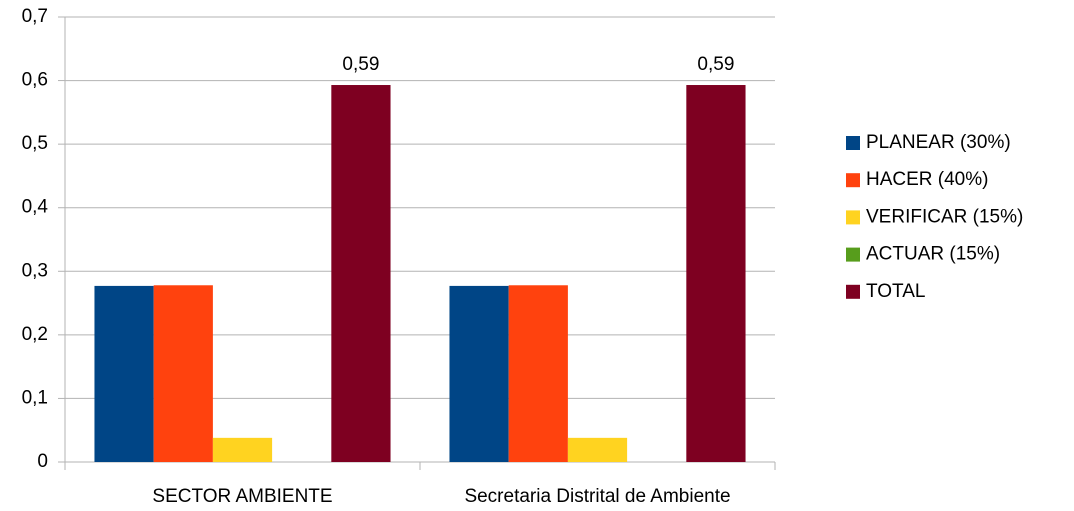 Image resolution: width=1074 pixels, height=511 pixels. I want to click on y-tick-label: 0,6, so click(35, 80).